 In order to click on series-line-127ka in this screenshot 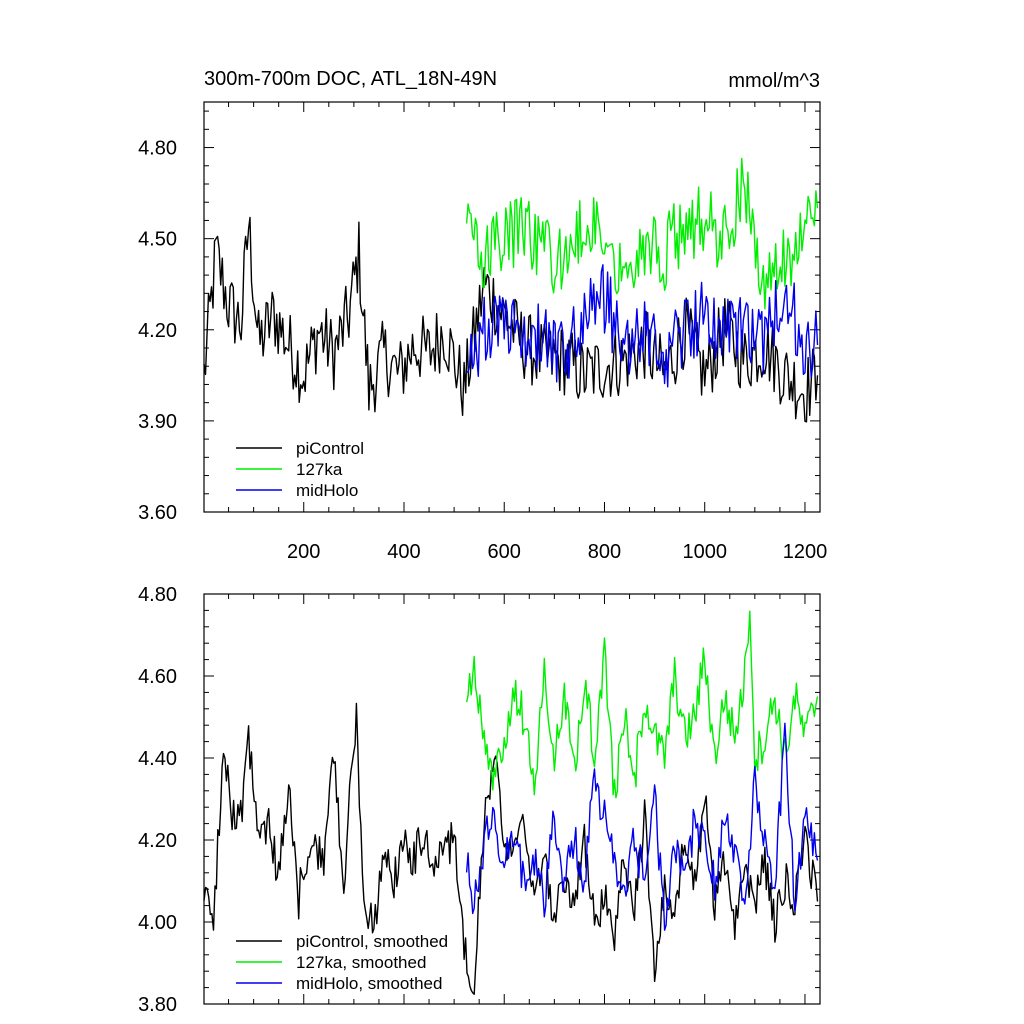, I will do `click(642, 233)`.